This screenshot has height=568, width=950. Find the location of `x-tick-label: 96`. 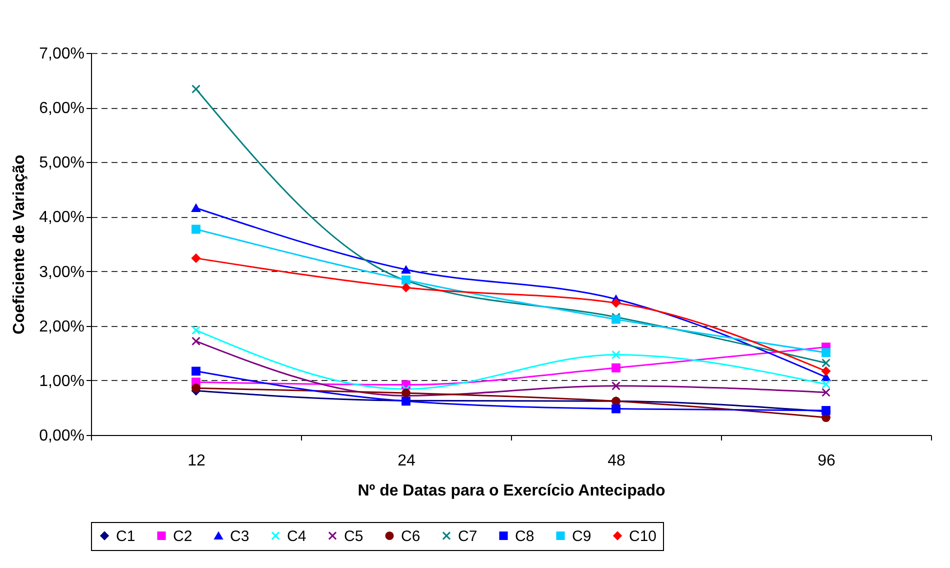

x-tick-label: 96 is located at coordinates (827, 461).